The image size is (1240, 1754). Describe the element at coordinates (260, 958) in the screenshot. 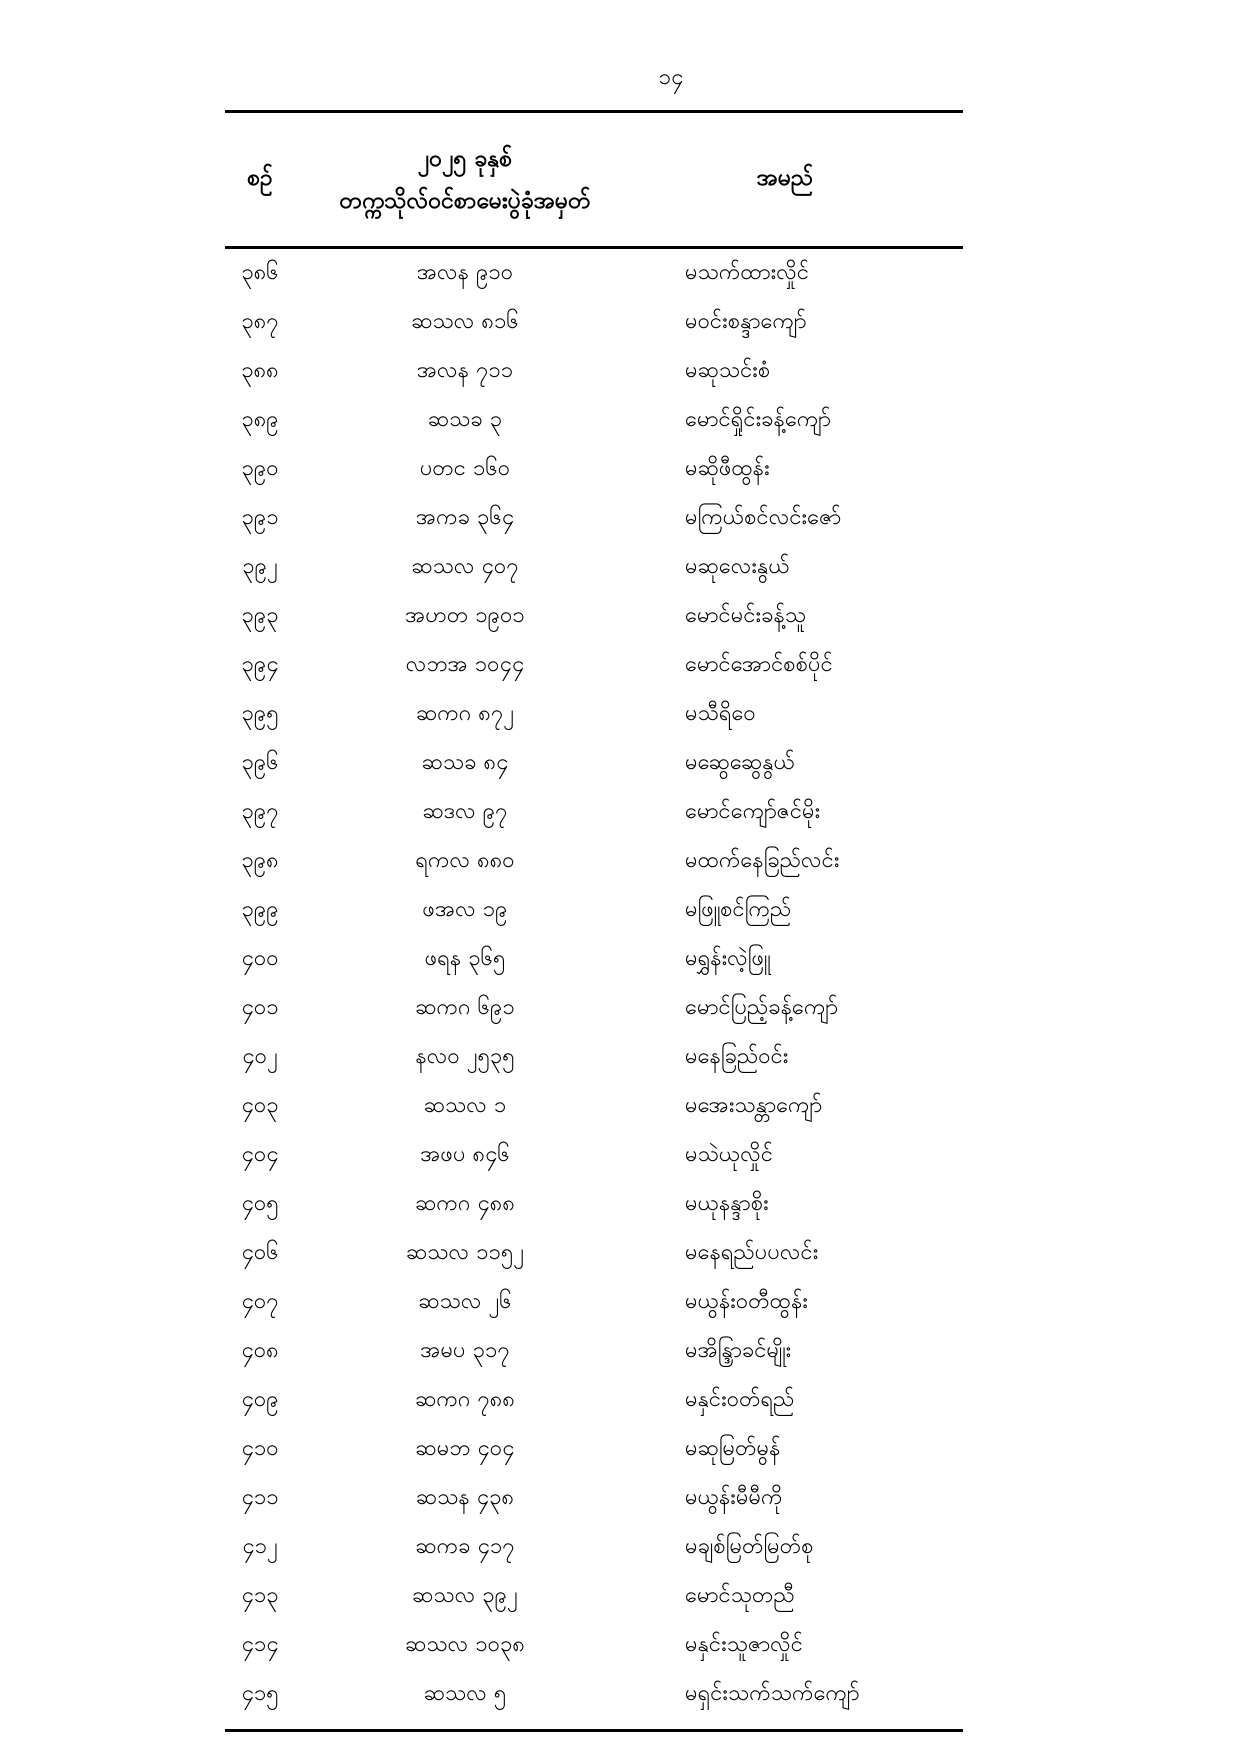

I see `serial-cell: ၄၀၀` at that location.